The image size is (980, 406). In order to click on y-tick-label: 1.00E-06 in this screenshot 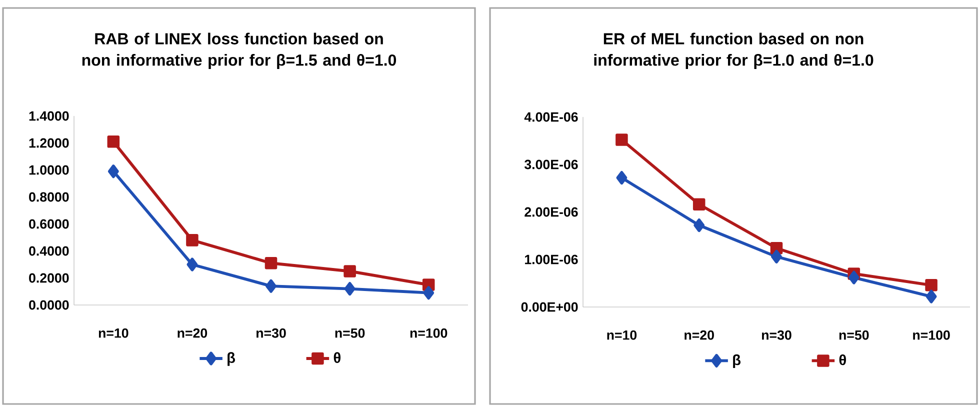, I will do `click(551, 259)`.